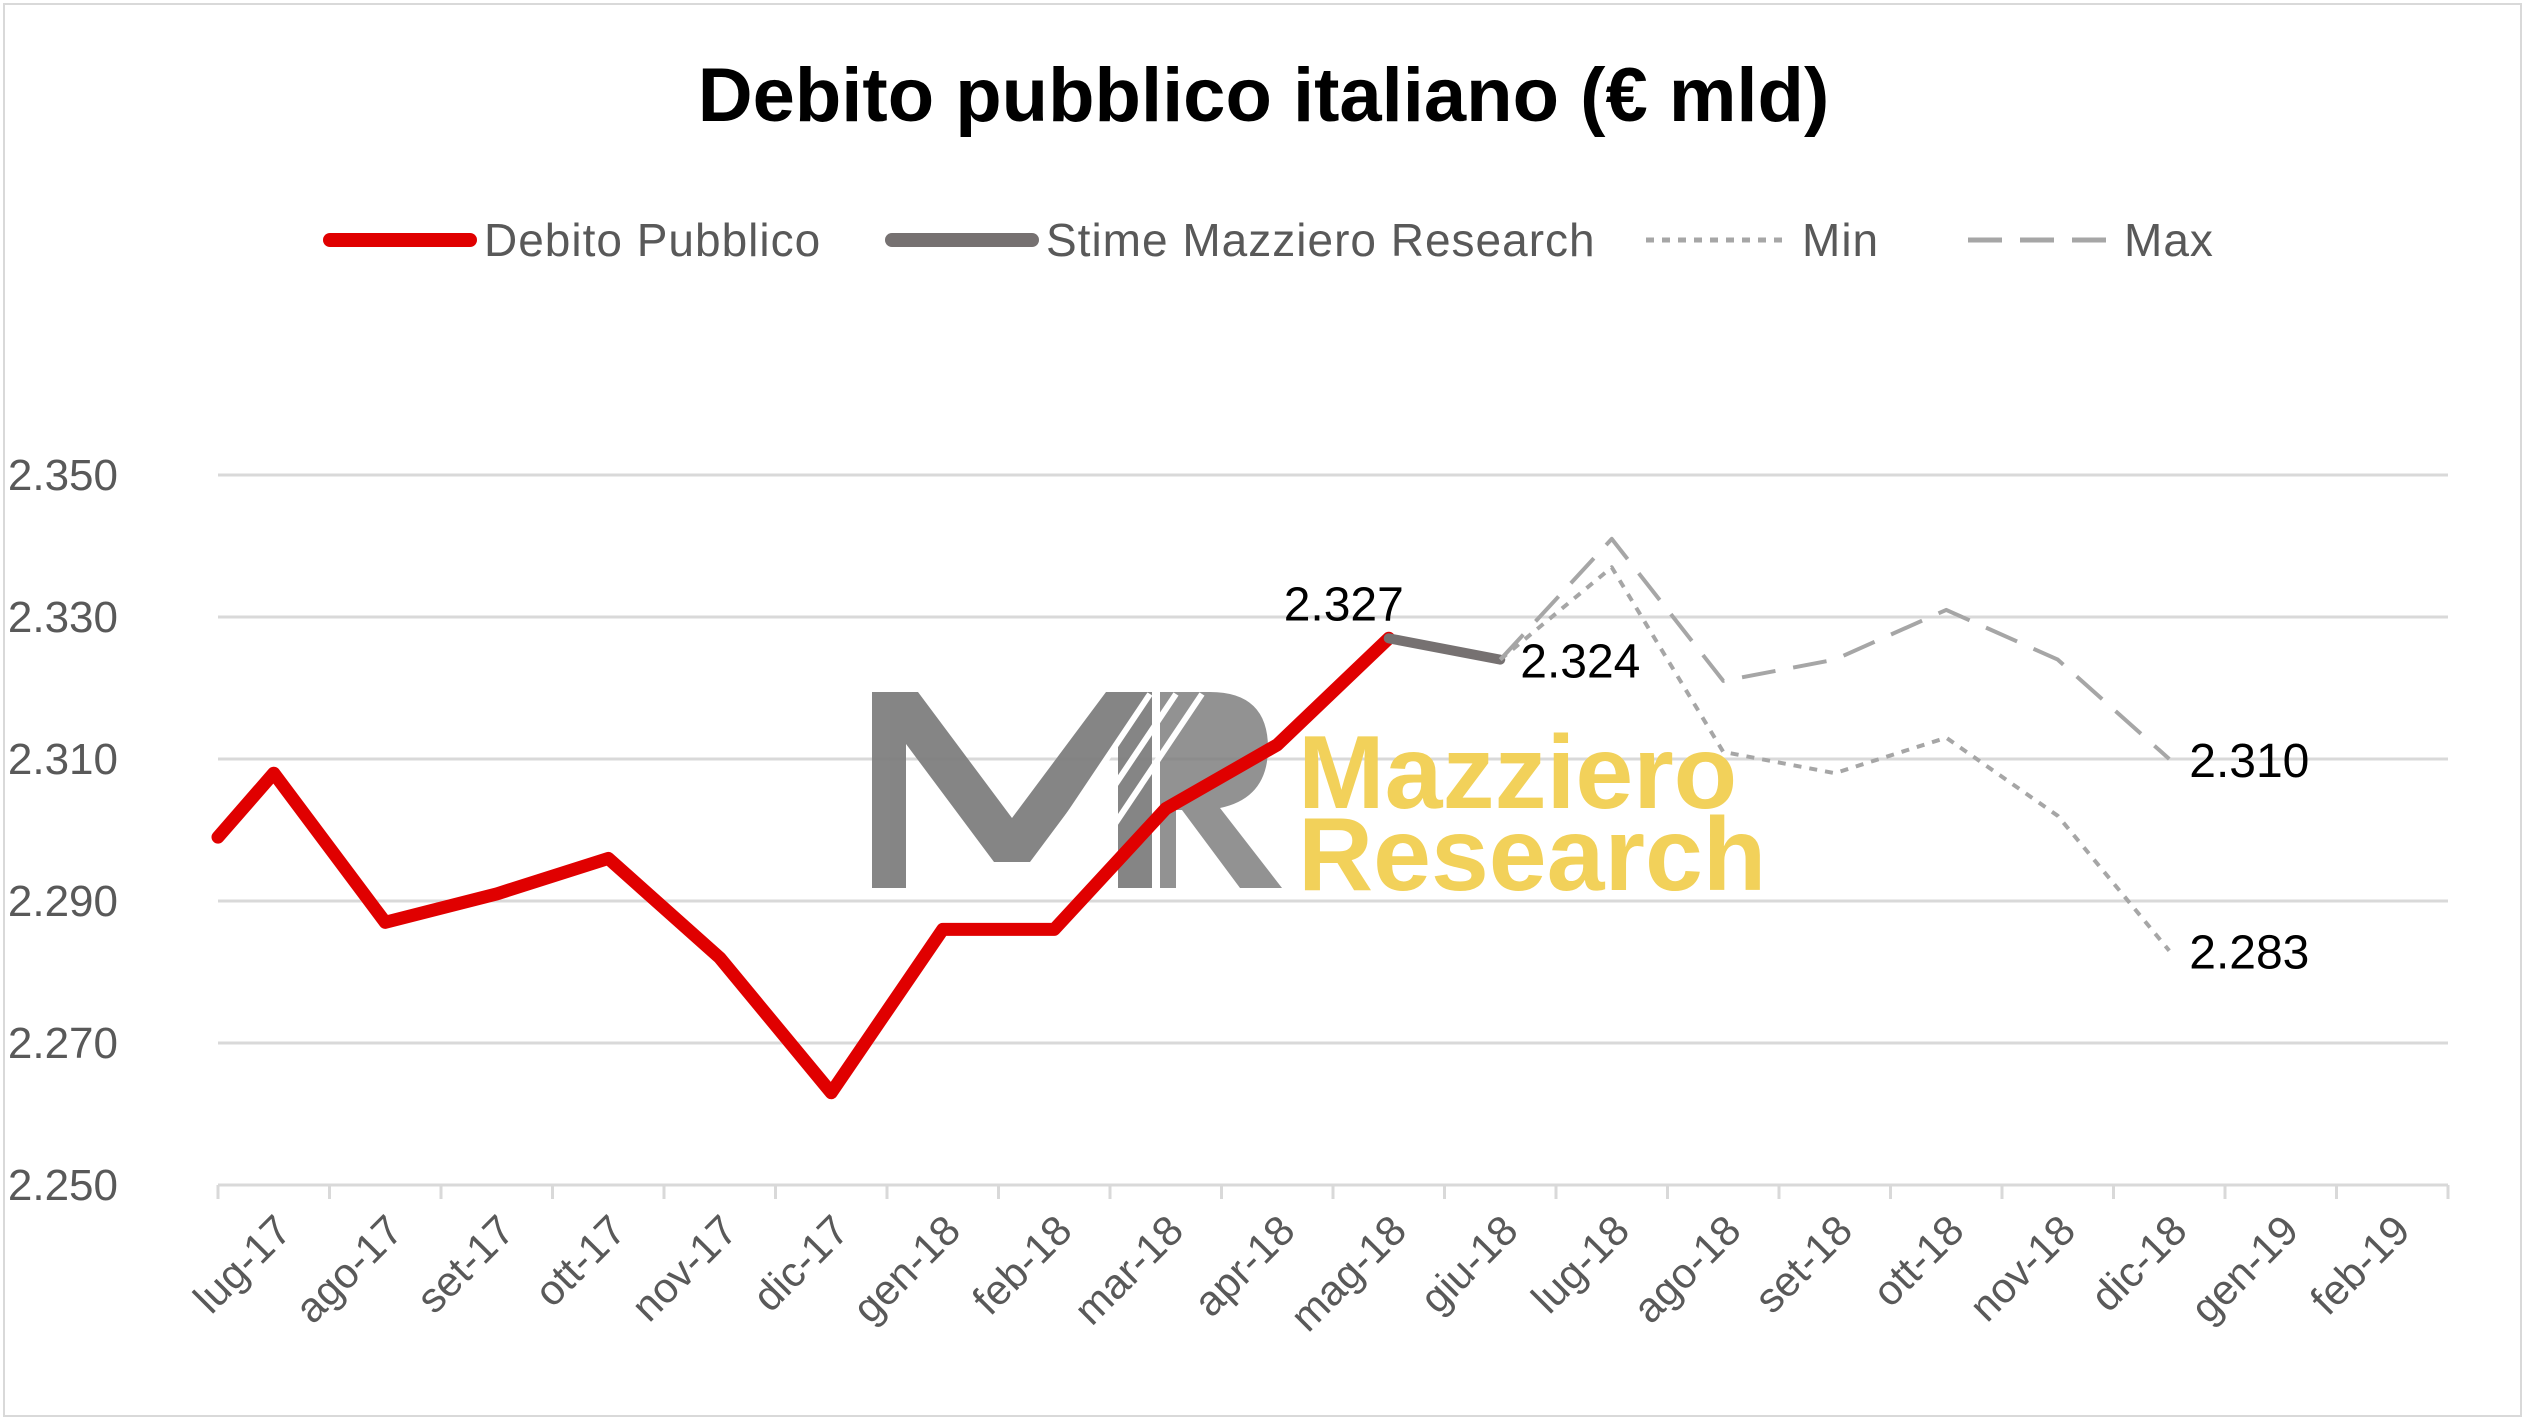 This screenshot has height=1422, width=2527. Describe the element at coordinates (653, 240) in the screenshot. I see `legend-label-debito: Debito Pubblico` at that location.